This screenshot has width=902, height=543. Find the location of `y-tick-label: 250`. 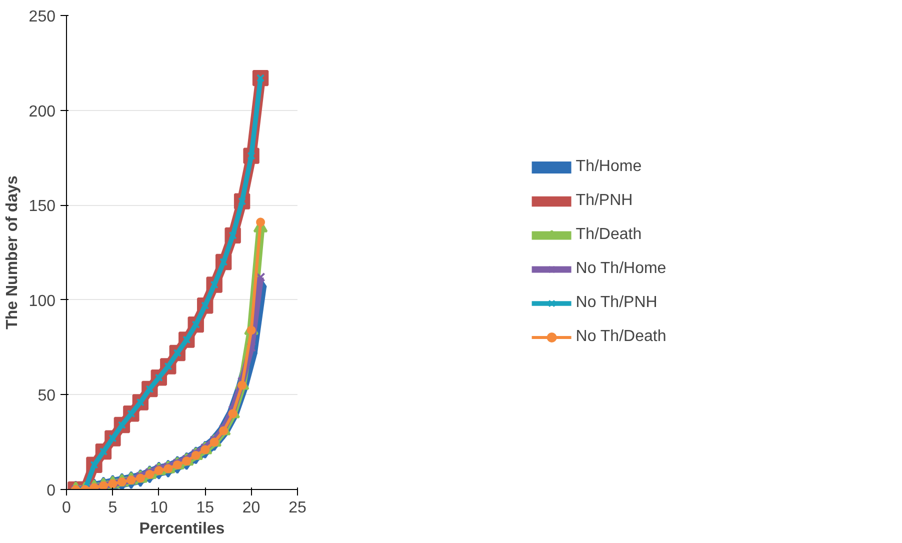

y-tick-label: 250 is located at coordinates (42, 17).